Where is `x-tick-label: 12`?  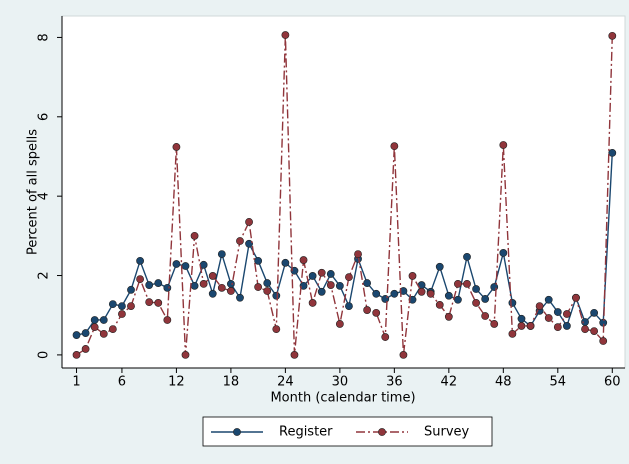
x-tick-label: 12 is located at coordinates (176, 382).